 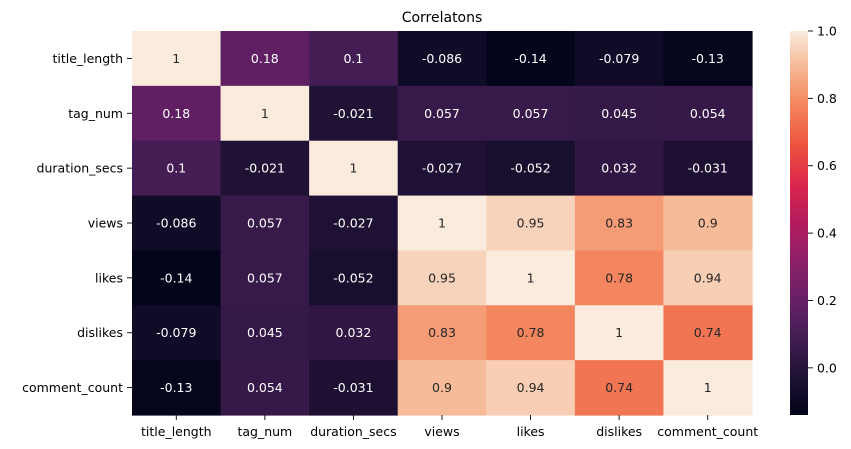 What do you see at coordinates (827, 367) in the screenshot?
I see `colorbar-tick-label: 0.0` at bounding box center [827, 367].